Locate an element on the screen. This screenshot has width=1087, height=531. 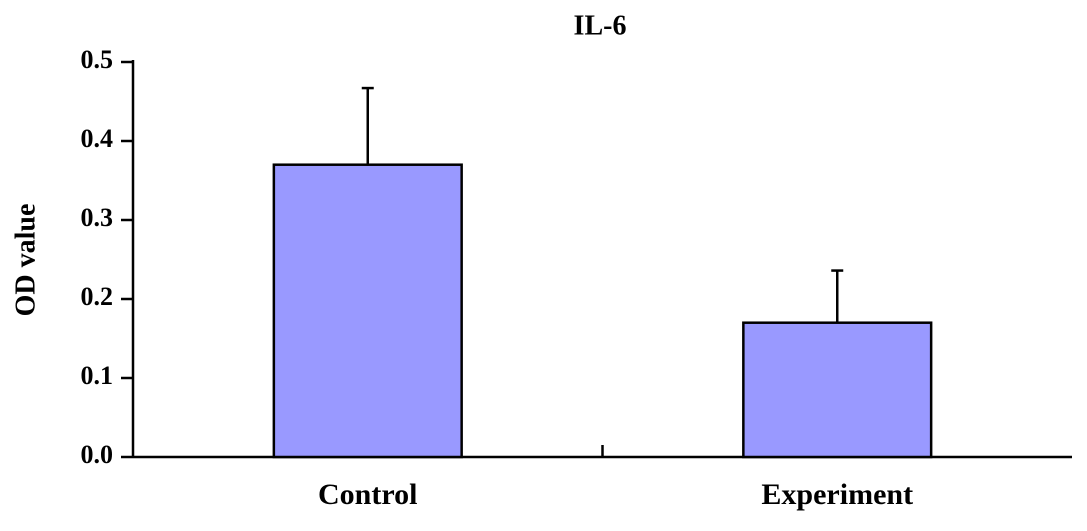
x-tick-label: Control is located at coordinates (367, 494).